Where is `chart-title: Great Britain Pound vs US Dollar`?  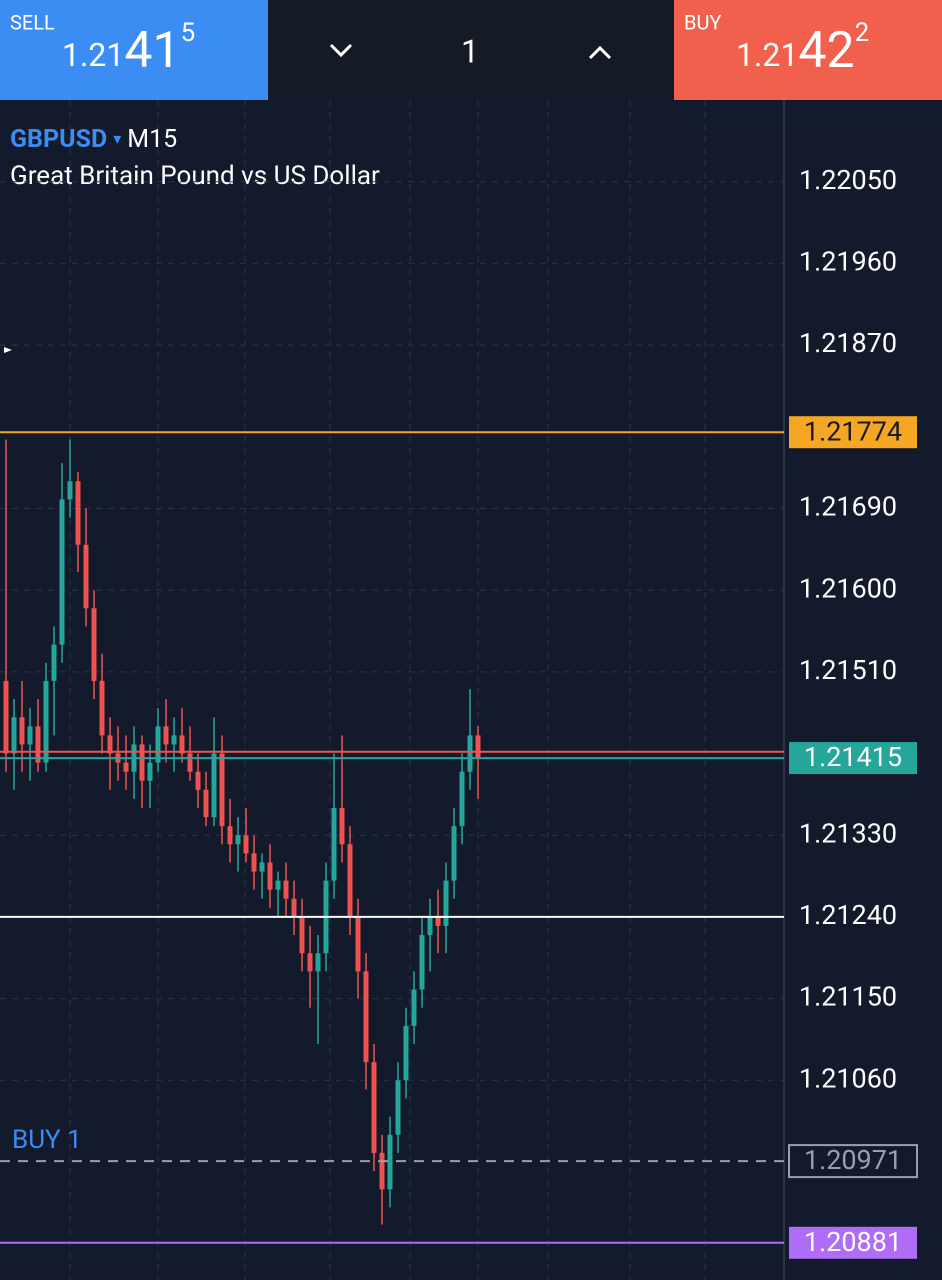
chart-title: Great Britain Pound vs US Dollar is located at coordinates (195, 176).